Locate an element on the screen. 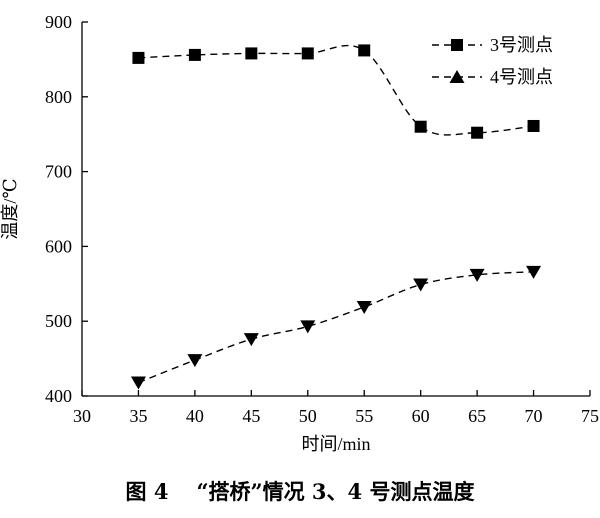 This screenshot has height=518, width=600. legend-label: 3号测点 is located at coordinates (521, 45).